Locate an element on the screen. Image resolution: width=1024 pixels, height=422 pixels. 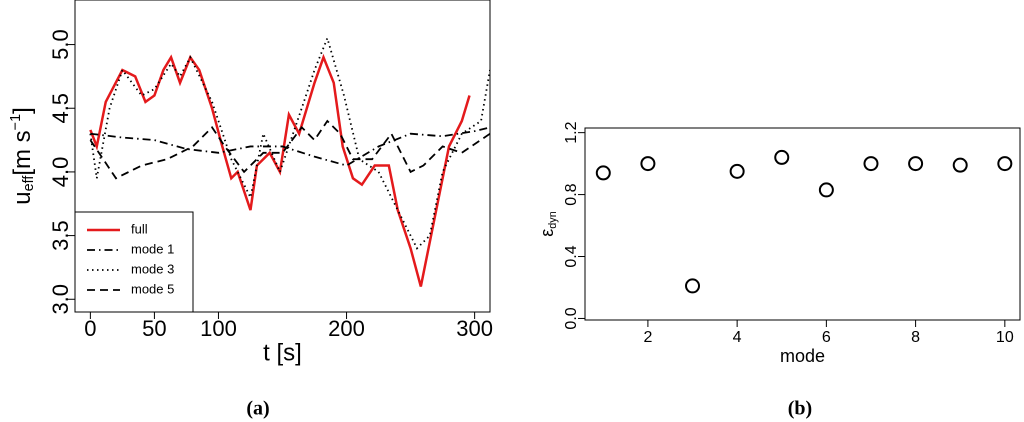
y-tick-label: 1.2 is located at coordinates (571, 132).